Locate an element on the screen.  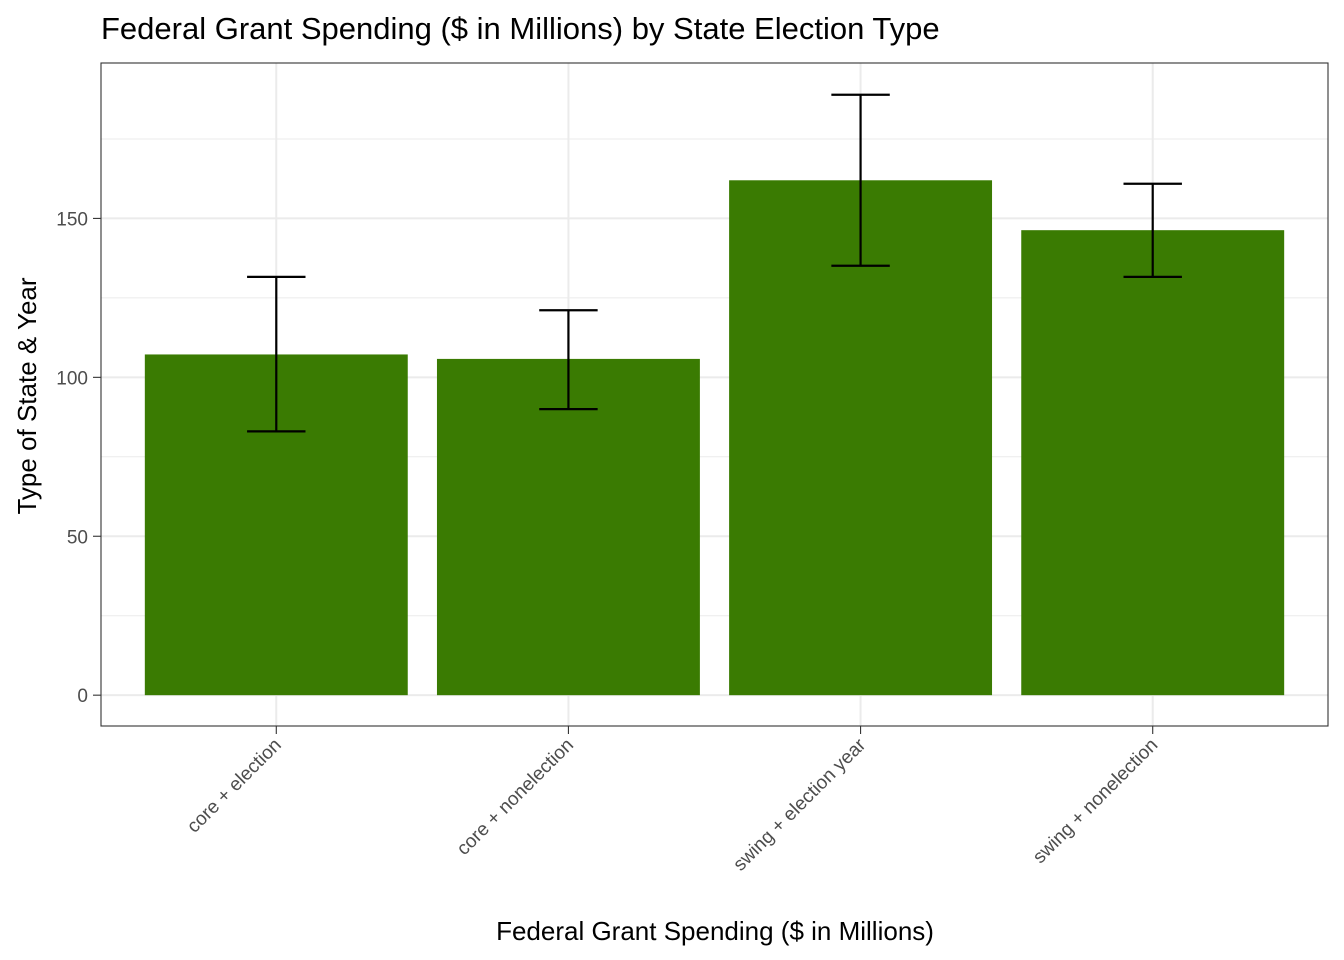
bar-core-nonelection is located at coordinates (568, 527).